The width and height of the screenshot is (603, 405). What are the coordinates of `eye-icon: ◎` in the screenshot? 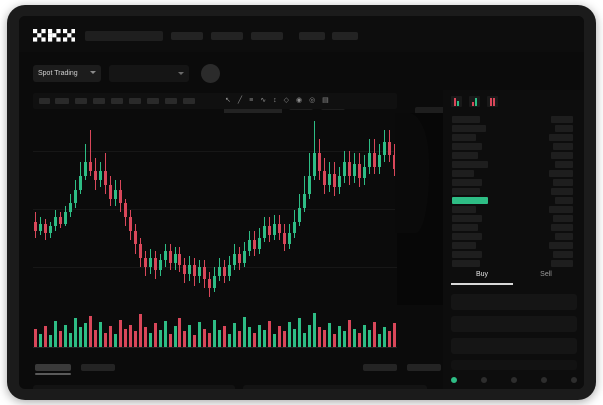 It's located at (312, 100).